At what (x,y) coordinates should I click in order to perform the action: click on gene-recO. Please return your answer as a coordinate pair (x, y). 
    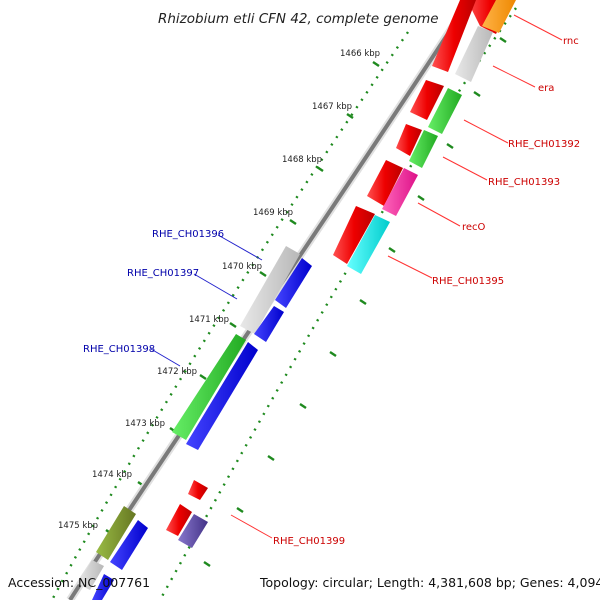
    Looking at the image, I should click on (400, 192).